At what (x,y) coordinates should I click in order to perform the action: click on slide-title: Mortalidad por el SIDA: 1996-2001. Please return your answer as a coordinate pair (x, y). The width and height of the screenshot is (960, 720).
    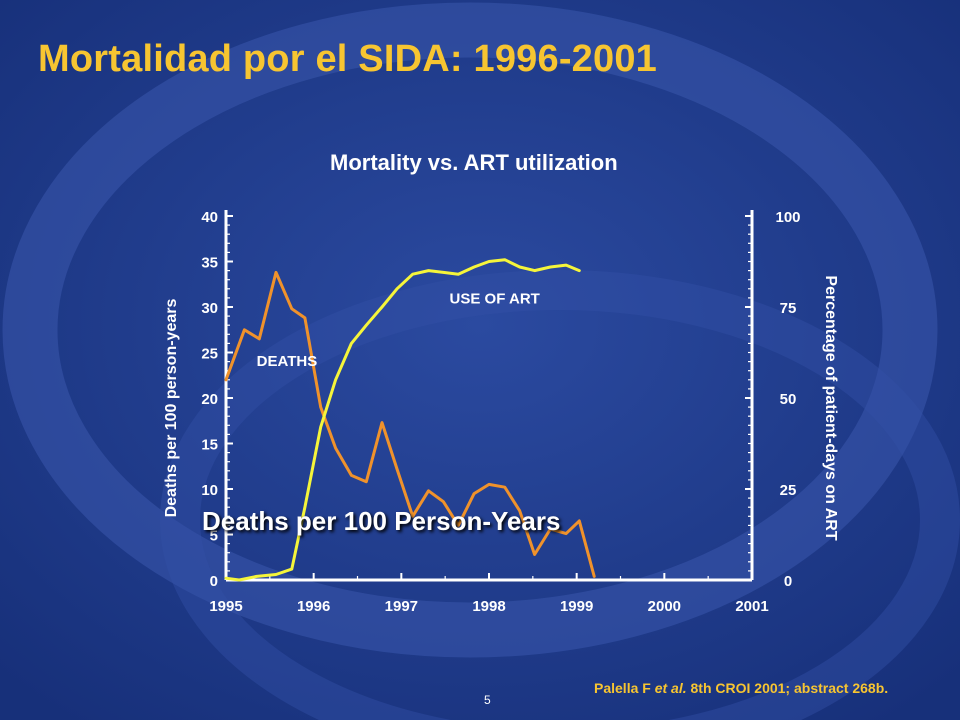
    Looking at the image, I should click on (348, 59).